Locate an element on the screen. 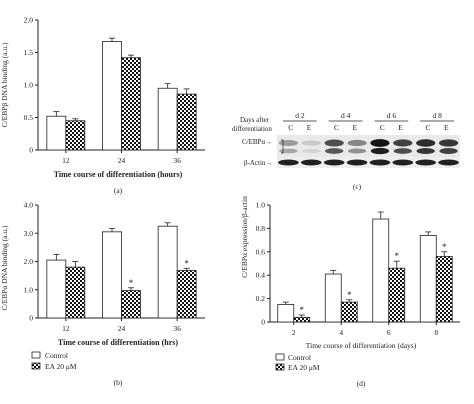 The image size is (474, 404). legend-d-control-label: Control is located at coordinates (299, 357).